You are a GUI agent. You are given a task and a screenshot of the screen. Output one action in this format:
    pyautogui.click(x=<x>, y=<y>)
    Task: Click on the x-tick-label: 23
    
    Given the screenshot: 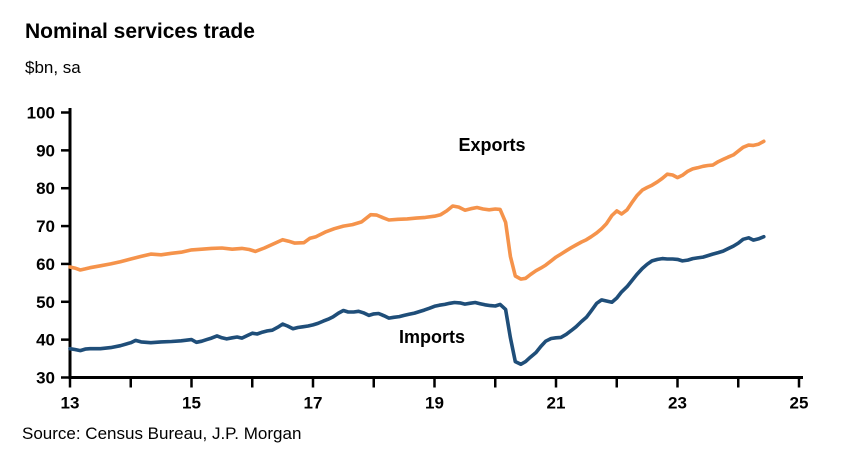 What is the action you would take?
    pyautogui.click(x=677, y=403)
    